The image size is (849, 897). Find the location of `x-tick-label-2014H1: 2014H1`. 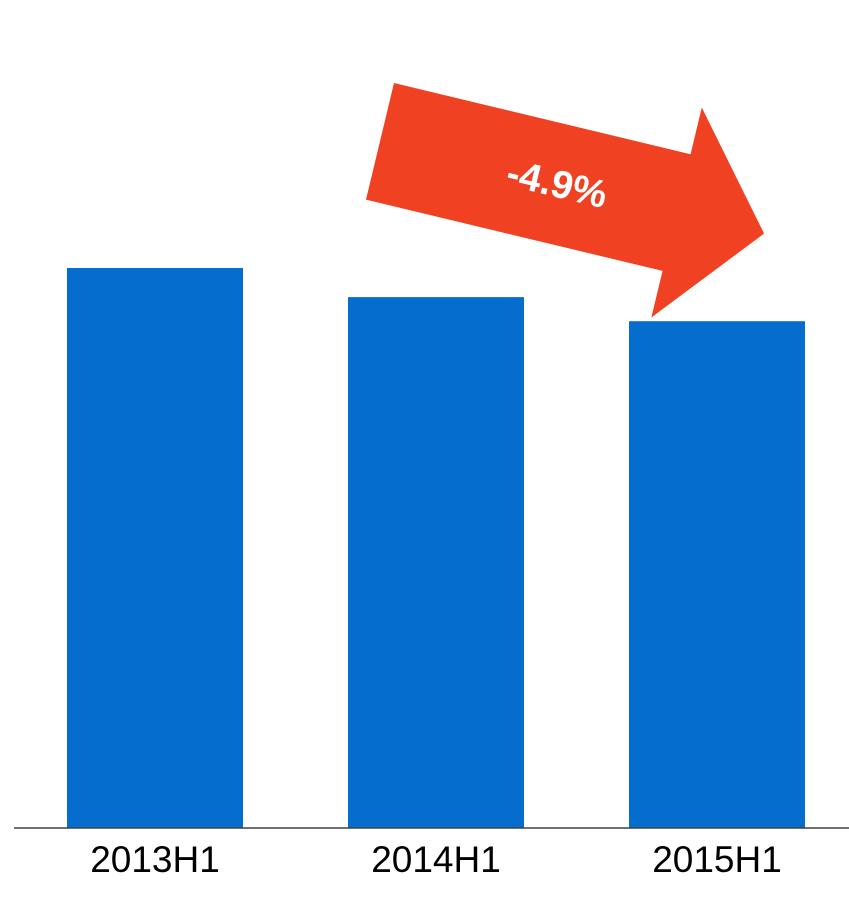

x-tick-label-2014H1: 2014H1 is located at coordinates (436, 859).